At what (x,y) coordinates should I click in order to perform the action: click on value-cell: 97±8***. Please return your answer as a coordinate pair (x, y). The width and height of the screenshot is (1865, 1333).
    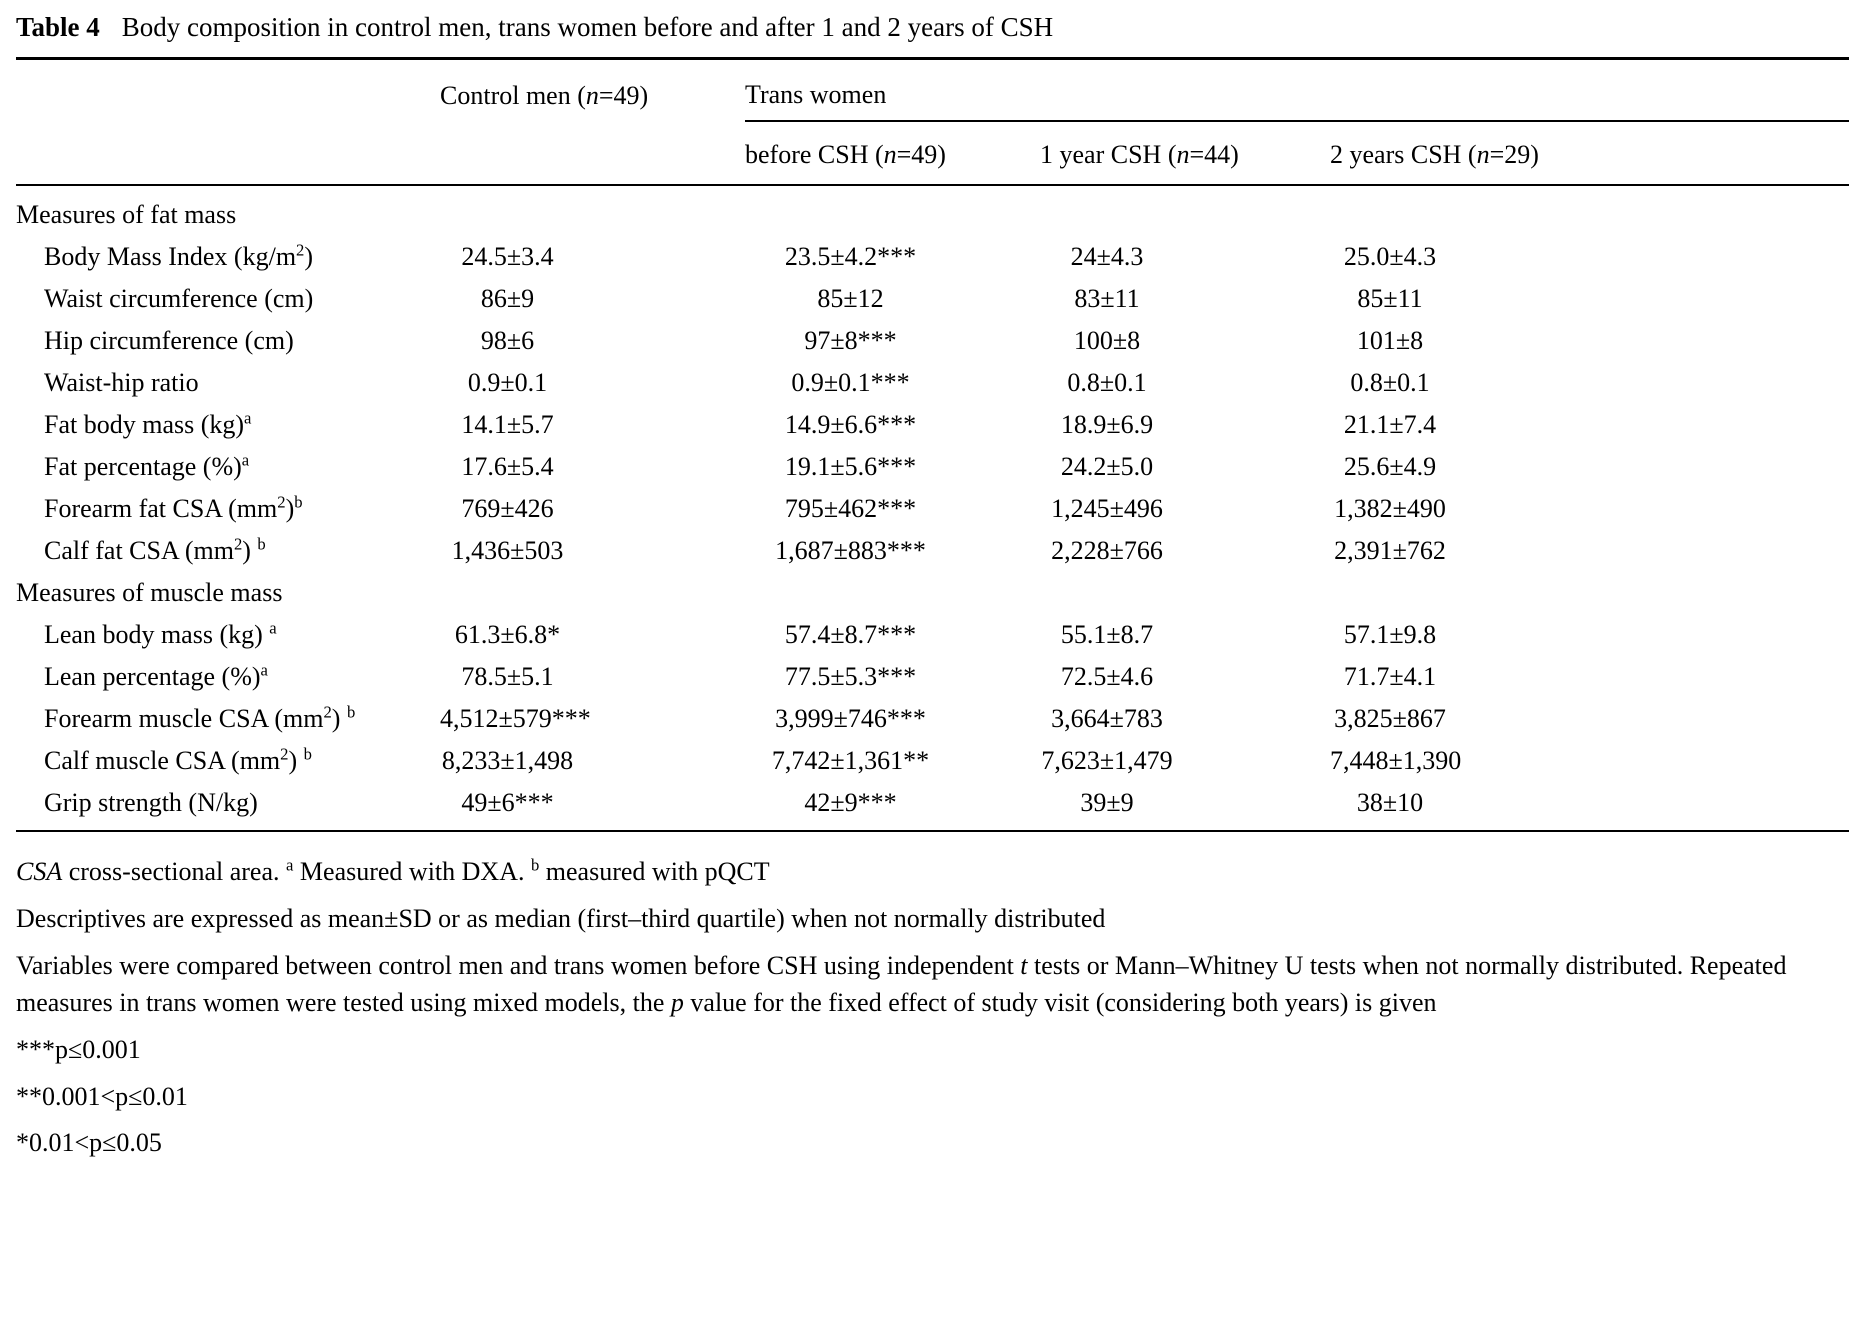
    Looking at the image, I should click on (850, 340).